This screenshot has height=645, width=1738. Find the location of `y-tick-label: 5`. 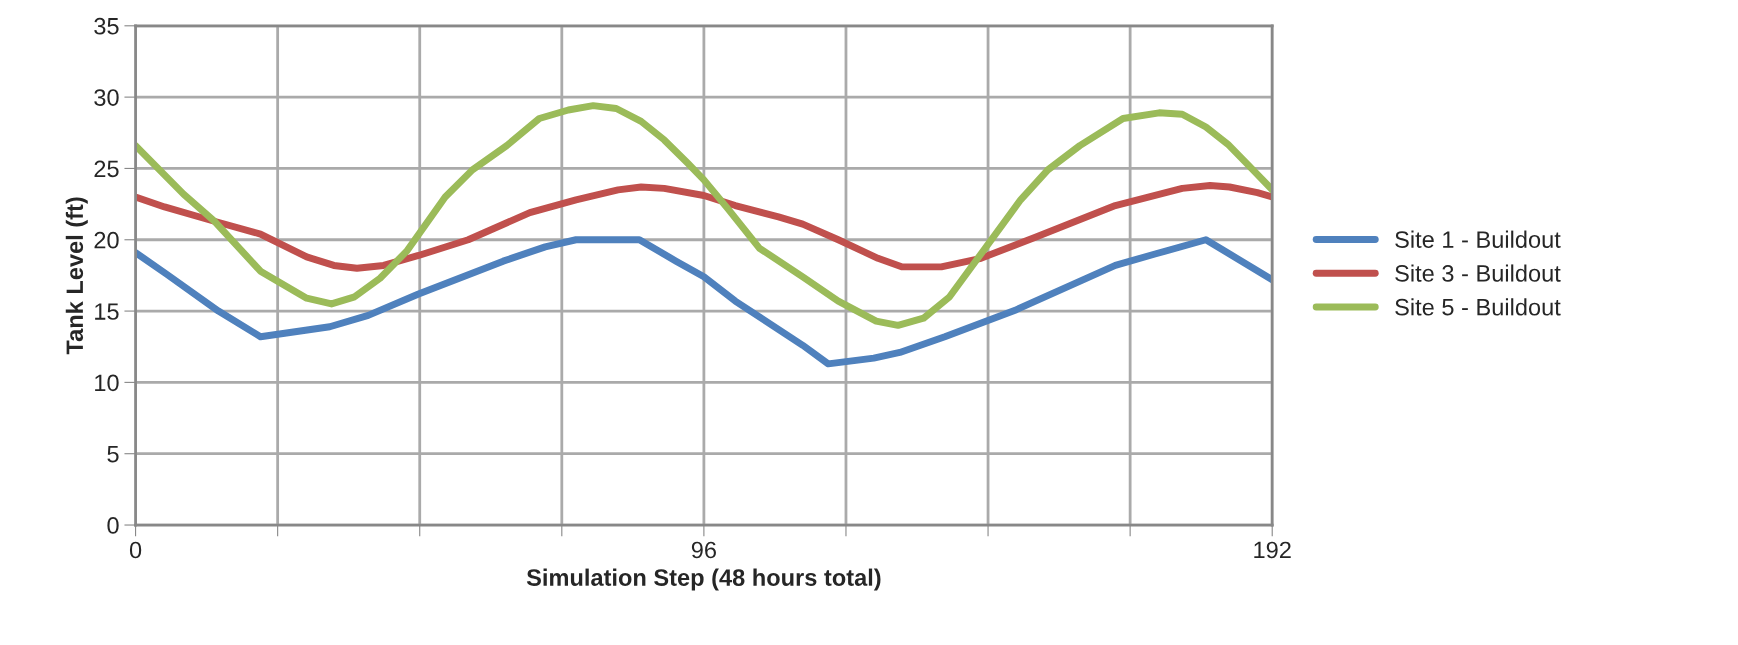

y-tick-label: 5 is located at coordinates (113, 454).